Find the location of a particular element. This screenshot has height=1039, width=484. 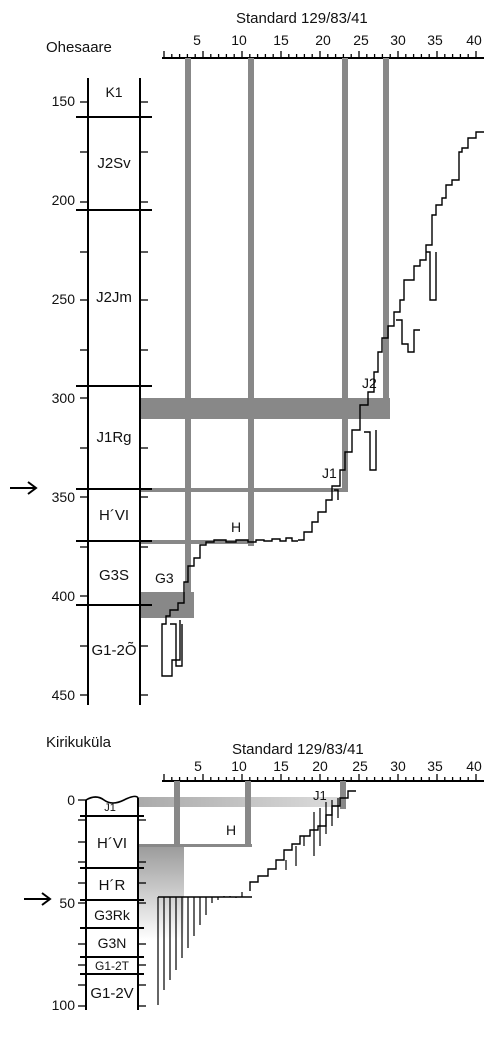

panel2-marker-h: H is located at coordinates (231, 830).